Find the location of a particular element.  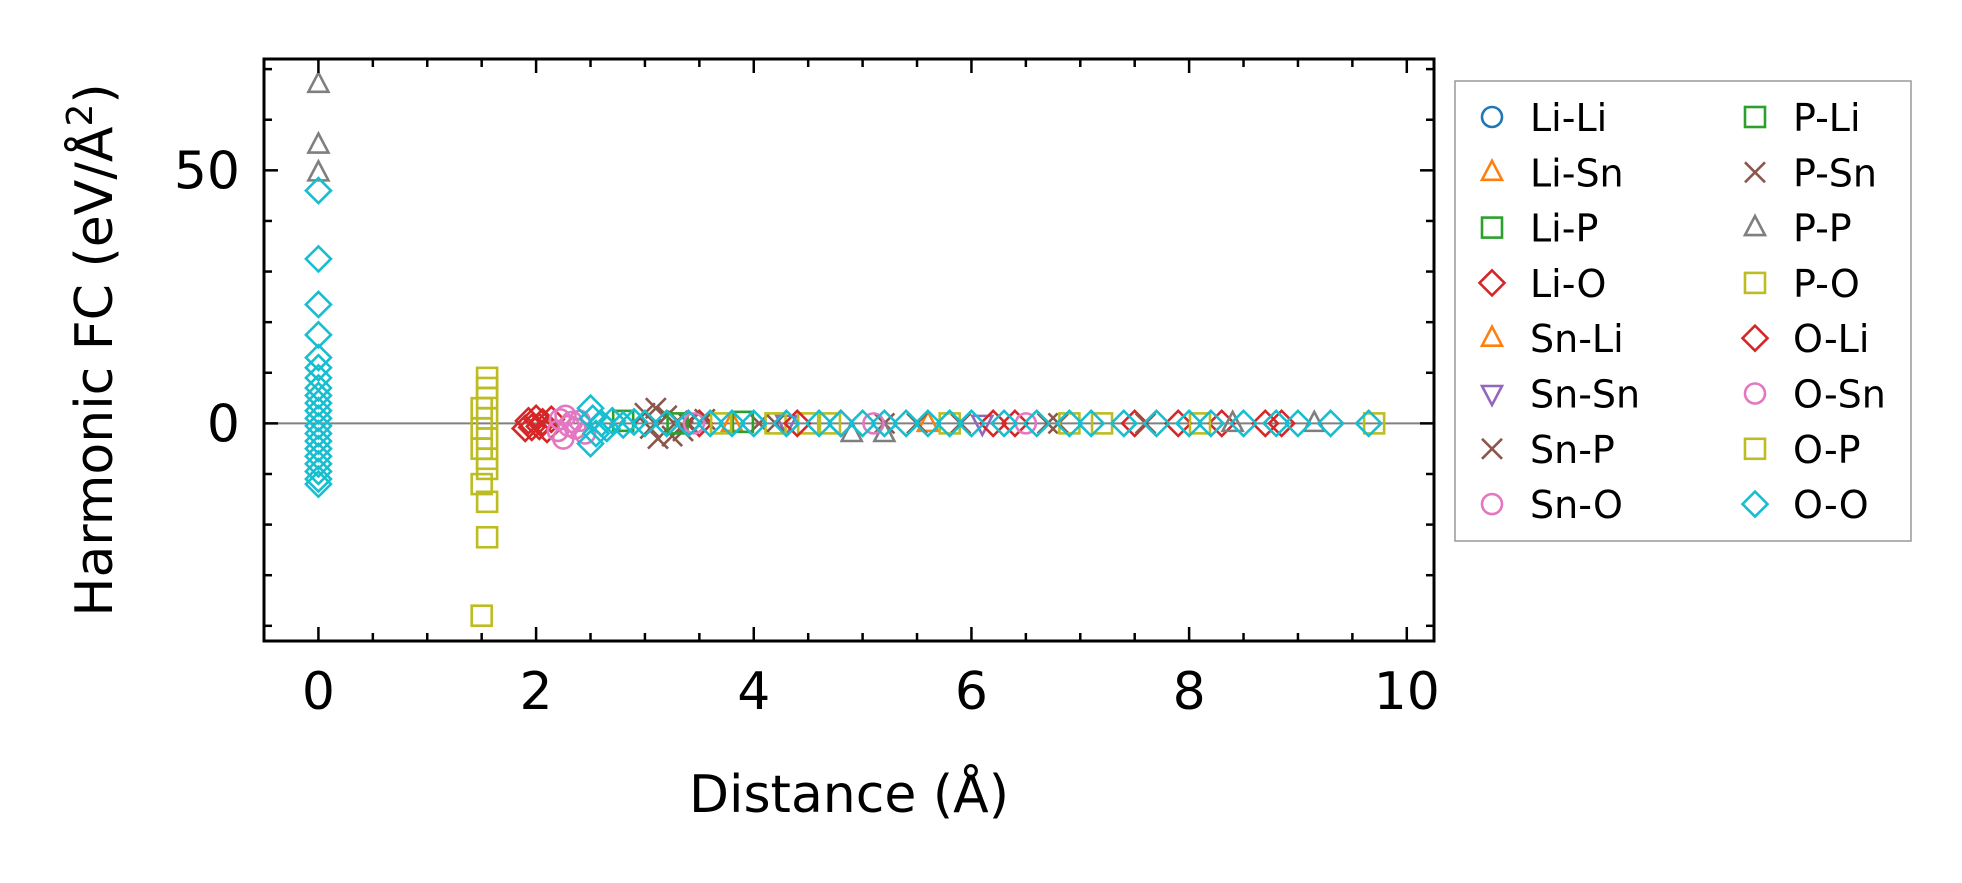

legend-label: Li-P is located at coordinates (1564, 229).